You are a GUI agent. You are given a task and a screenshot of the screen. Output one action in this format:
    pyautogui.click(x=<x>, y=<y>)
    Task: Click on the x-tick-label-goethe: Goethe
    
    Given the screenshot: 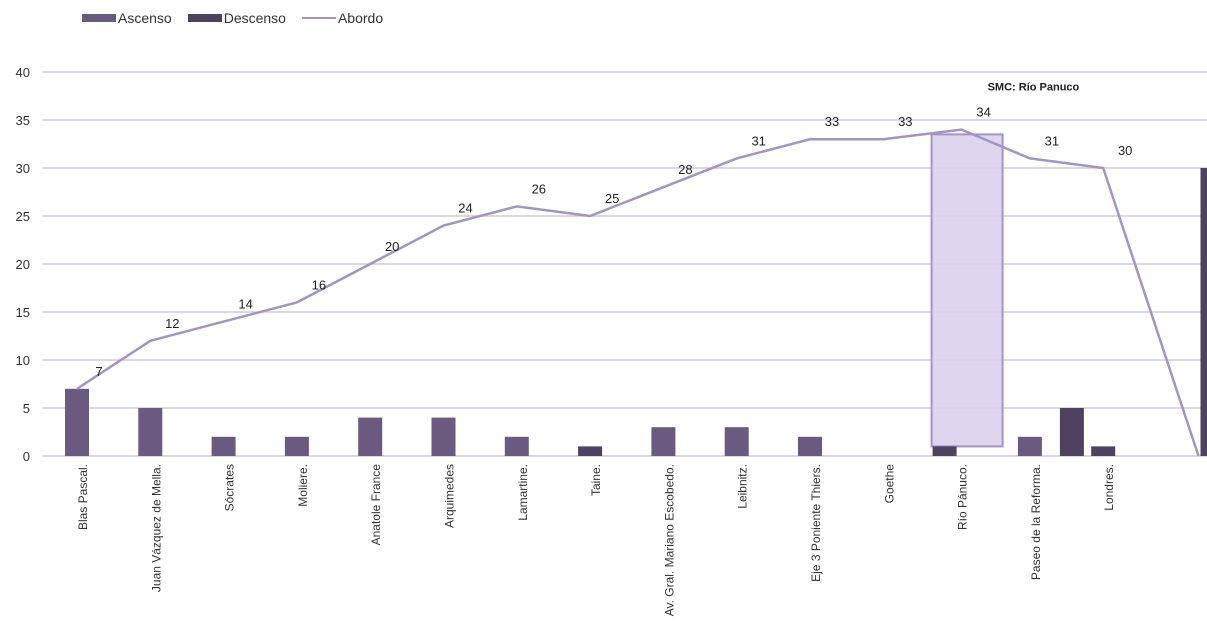 What is the action you would take?
    pyautogui.click(x=889, y=484)
    